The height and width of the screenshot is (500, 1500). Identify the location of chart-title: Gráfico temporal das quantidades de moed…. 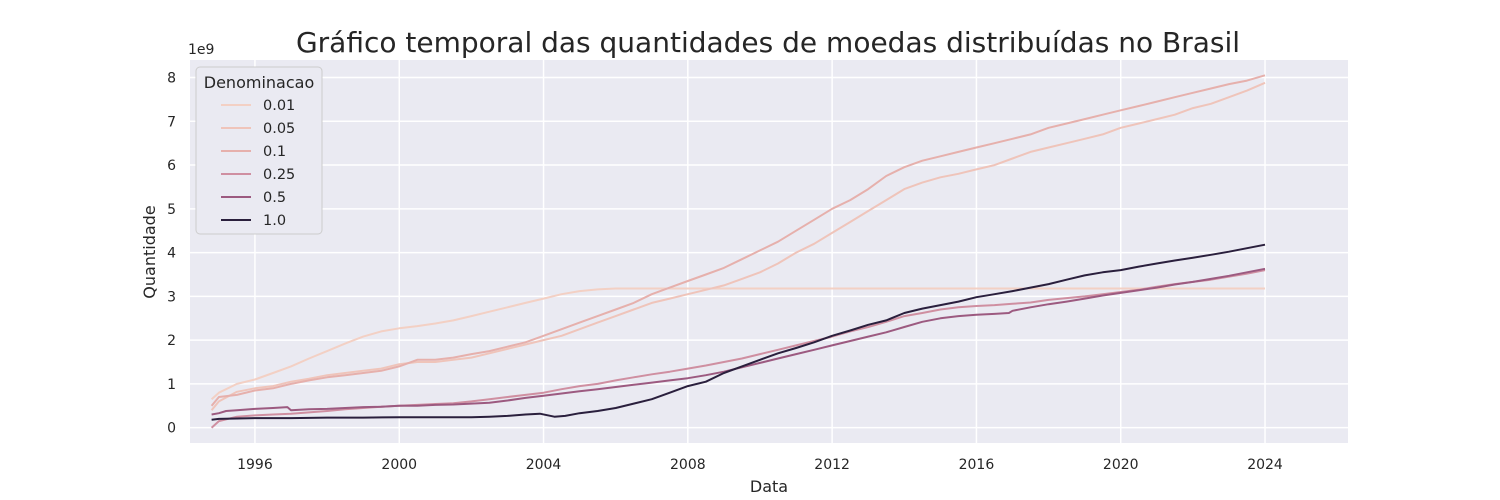
(768, 42).